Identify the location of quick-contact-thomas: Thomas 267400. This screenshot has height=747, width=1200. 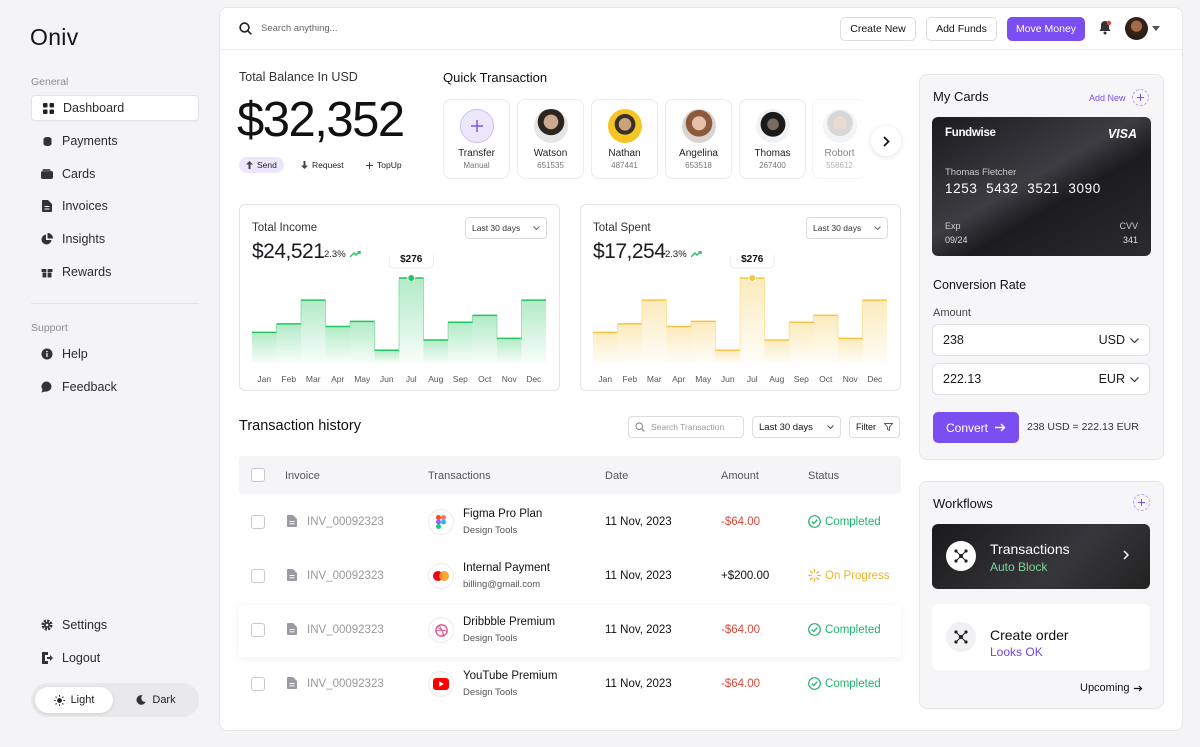
(772, 139).